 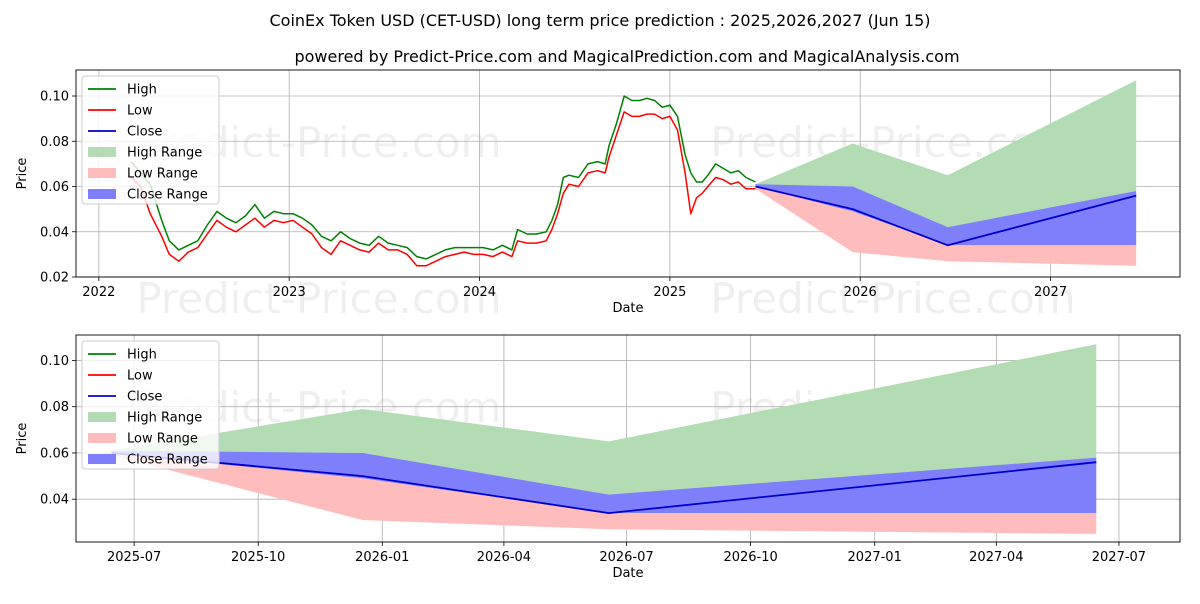 I want to click on x-tick-label: 2026-04, so click(x=504, y=557).